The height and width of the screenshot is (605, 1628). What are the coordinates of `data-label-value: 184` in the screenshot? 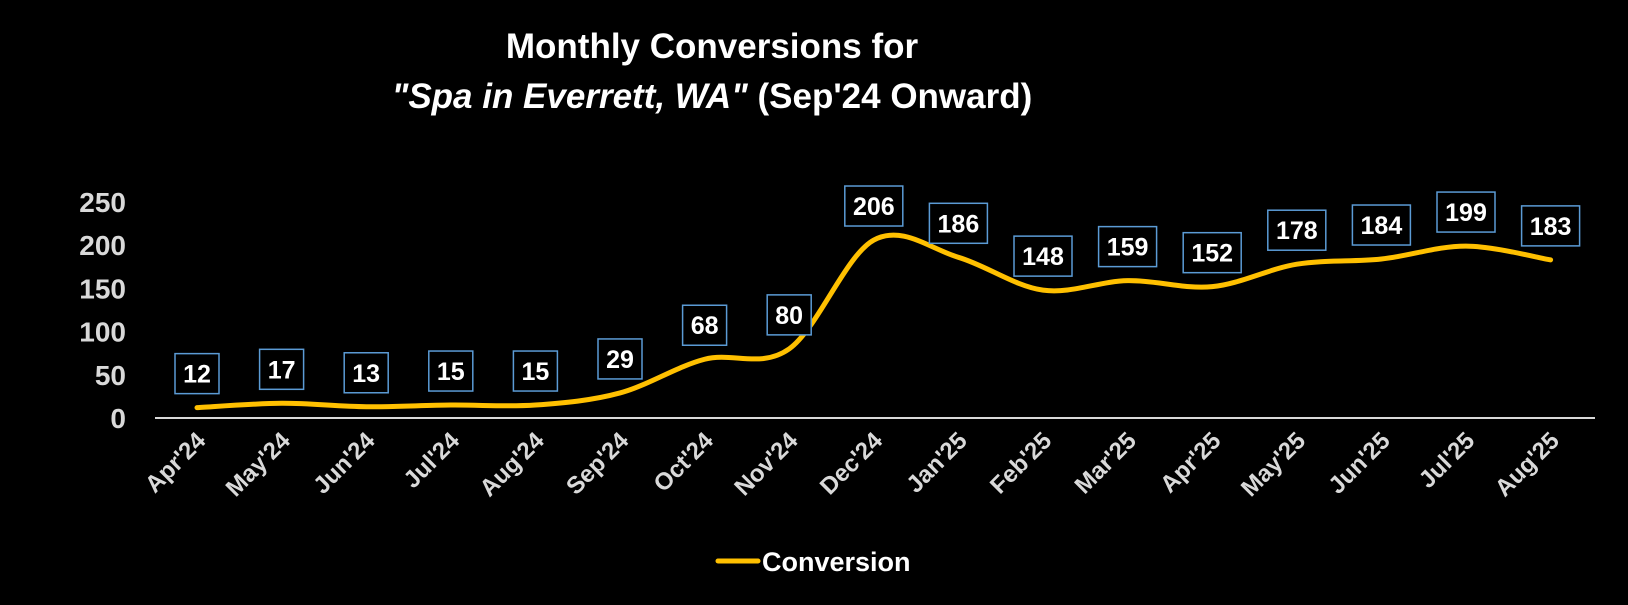 It's located at (1382, 226).